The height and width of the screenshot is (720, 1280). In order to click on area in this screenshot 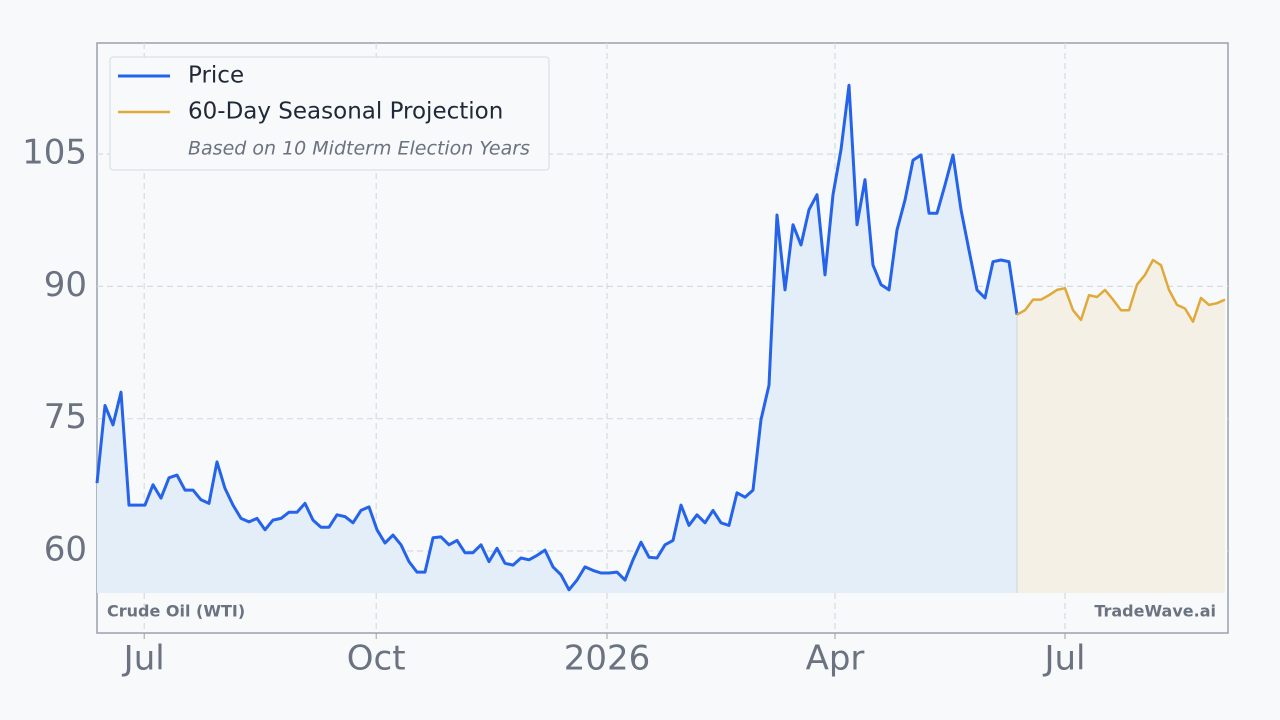, I will do `click(1121, 426)`.